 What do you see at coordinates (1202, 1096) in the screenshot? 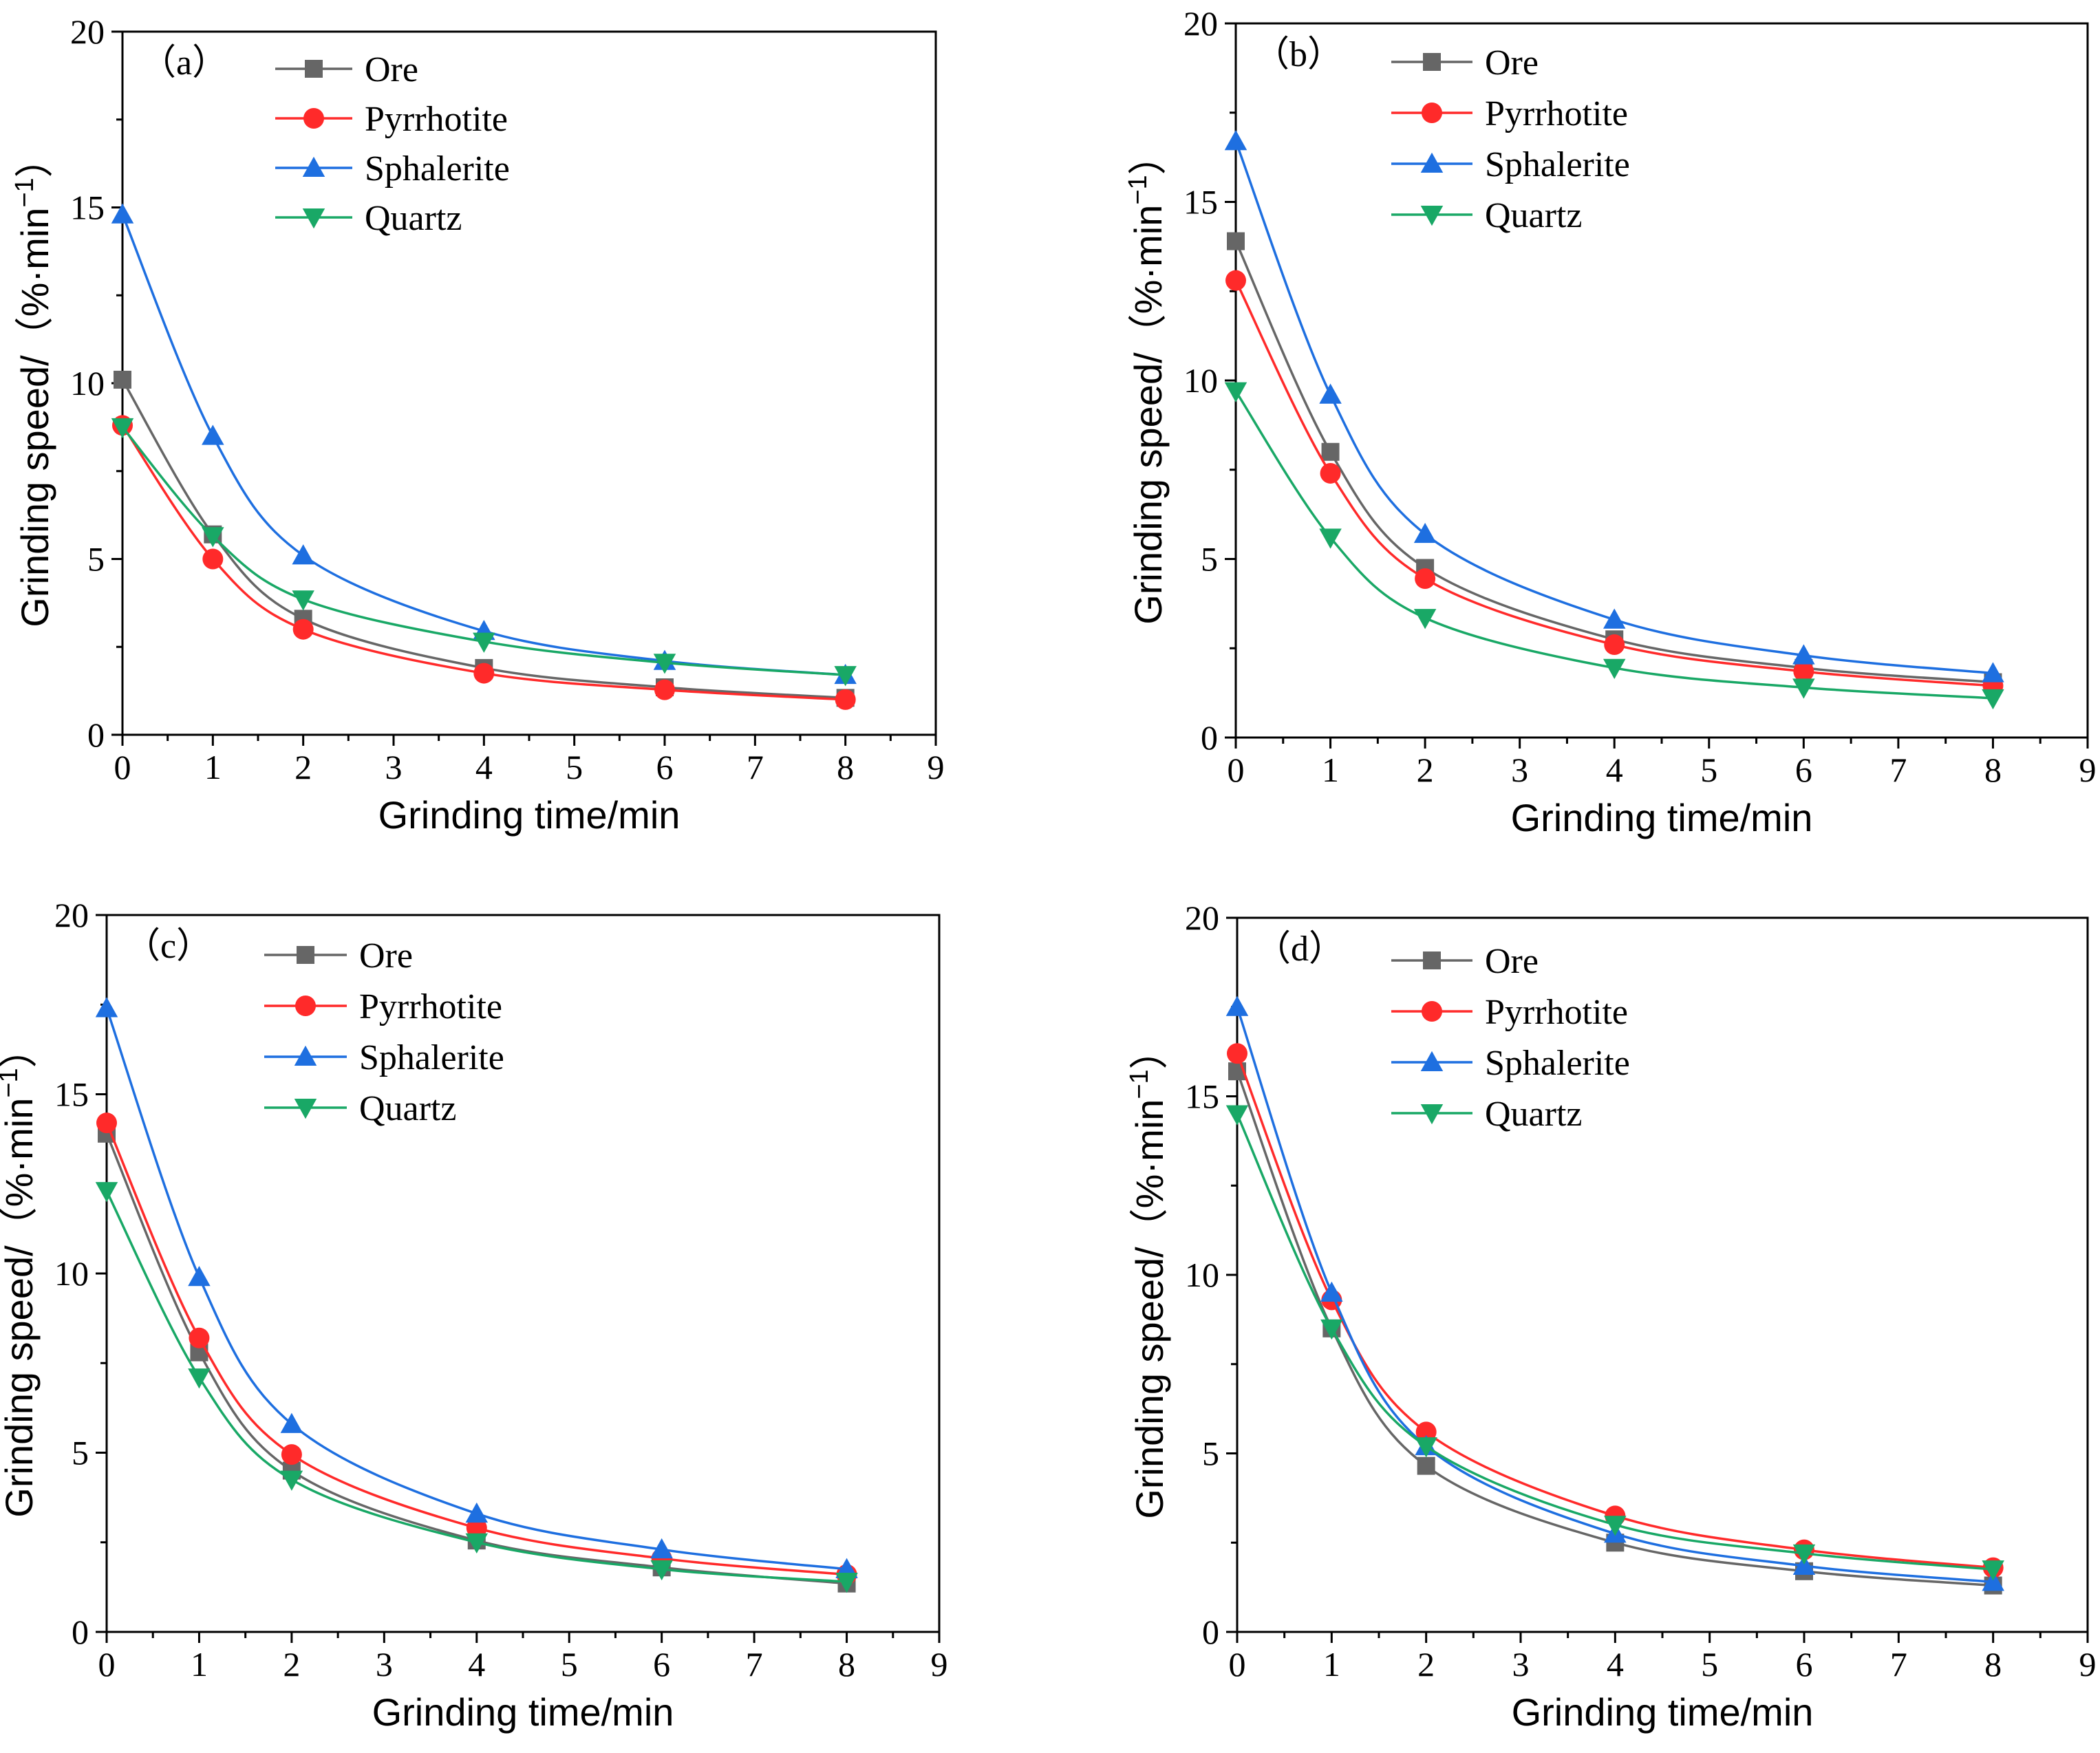
I see `y-tick-label: 15` at bounding box center [1202, 1096].